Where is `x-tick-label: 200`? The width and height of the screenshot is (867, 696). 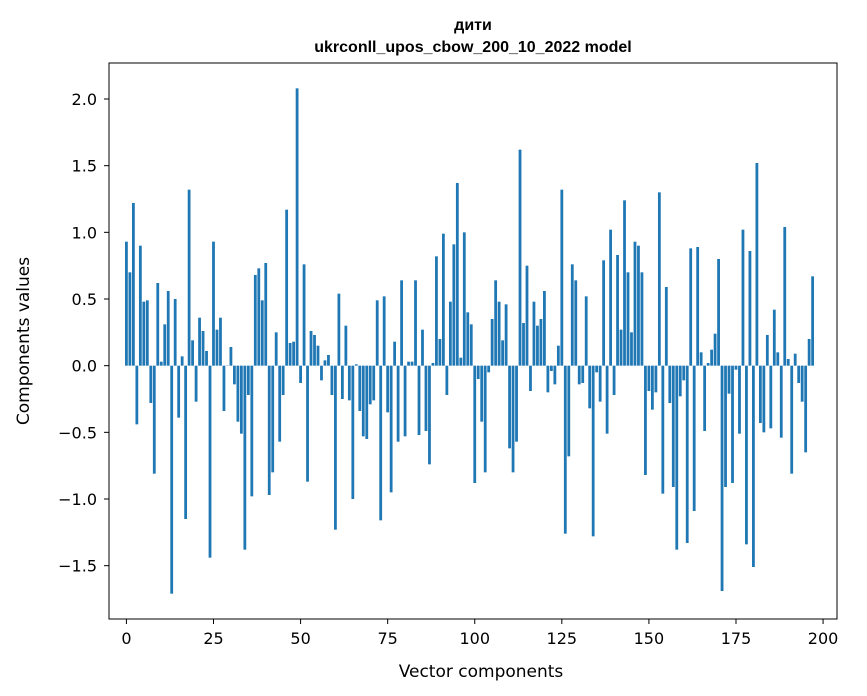 x-tick-label: 200 is located at coordinates (823, 638).